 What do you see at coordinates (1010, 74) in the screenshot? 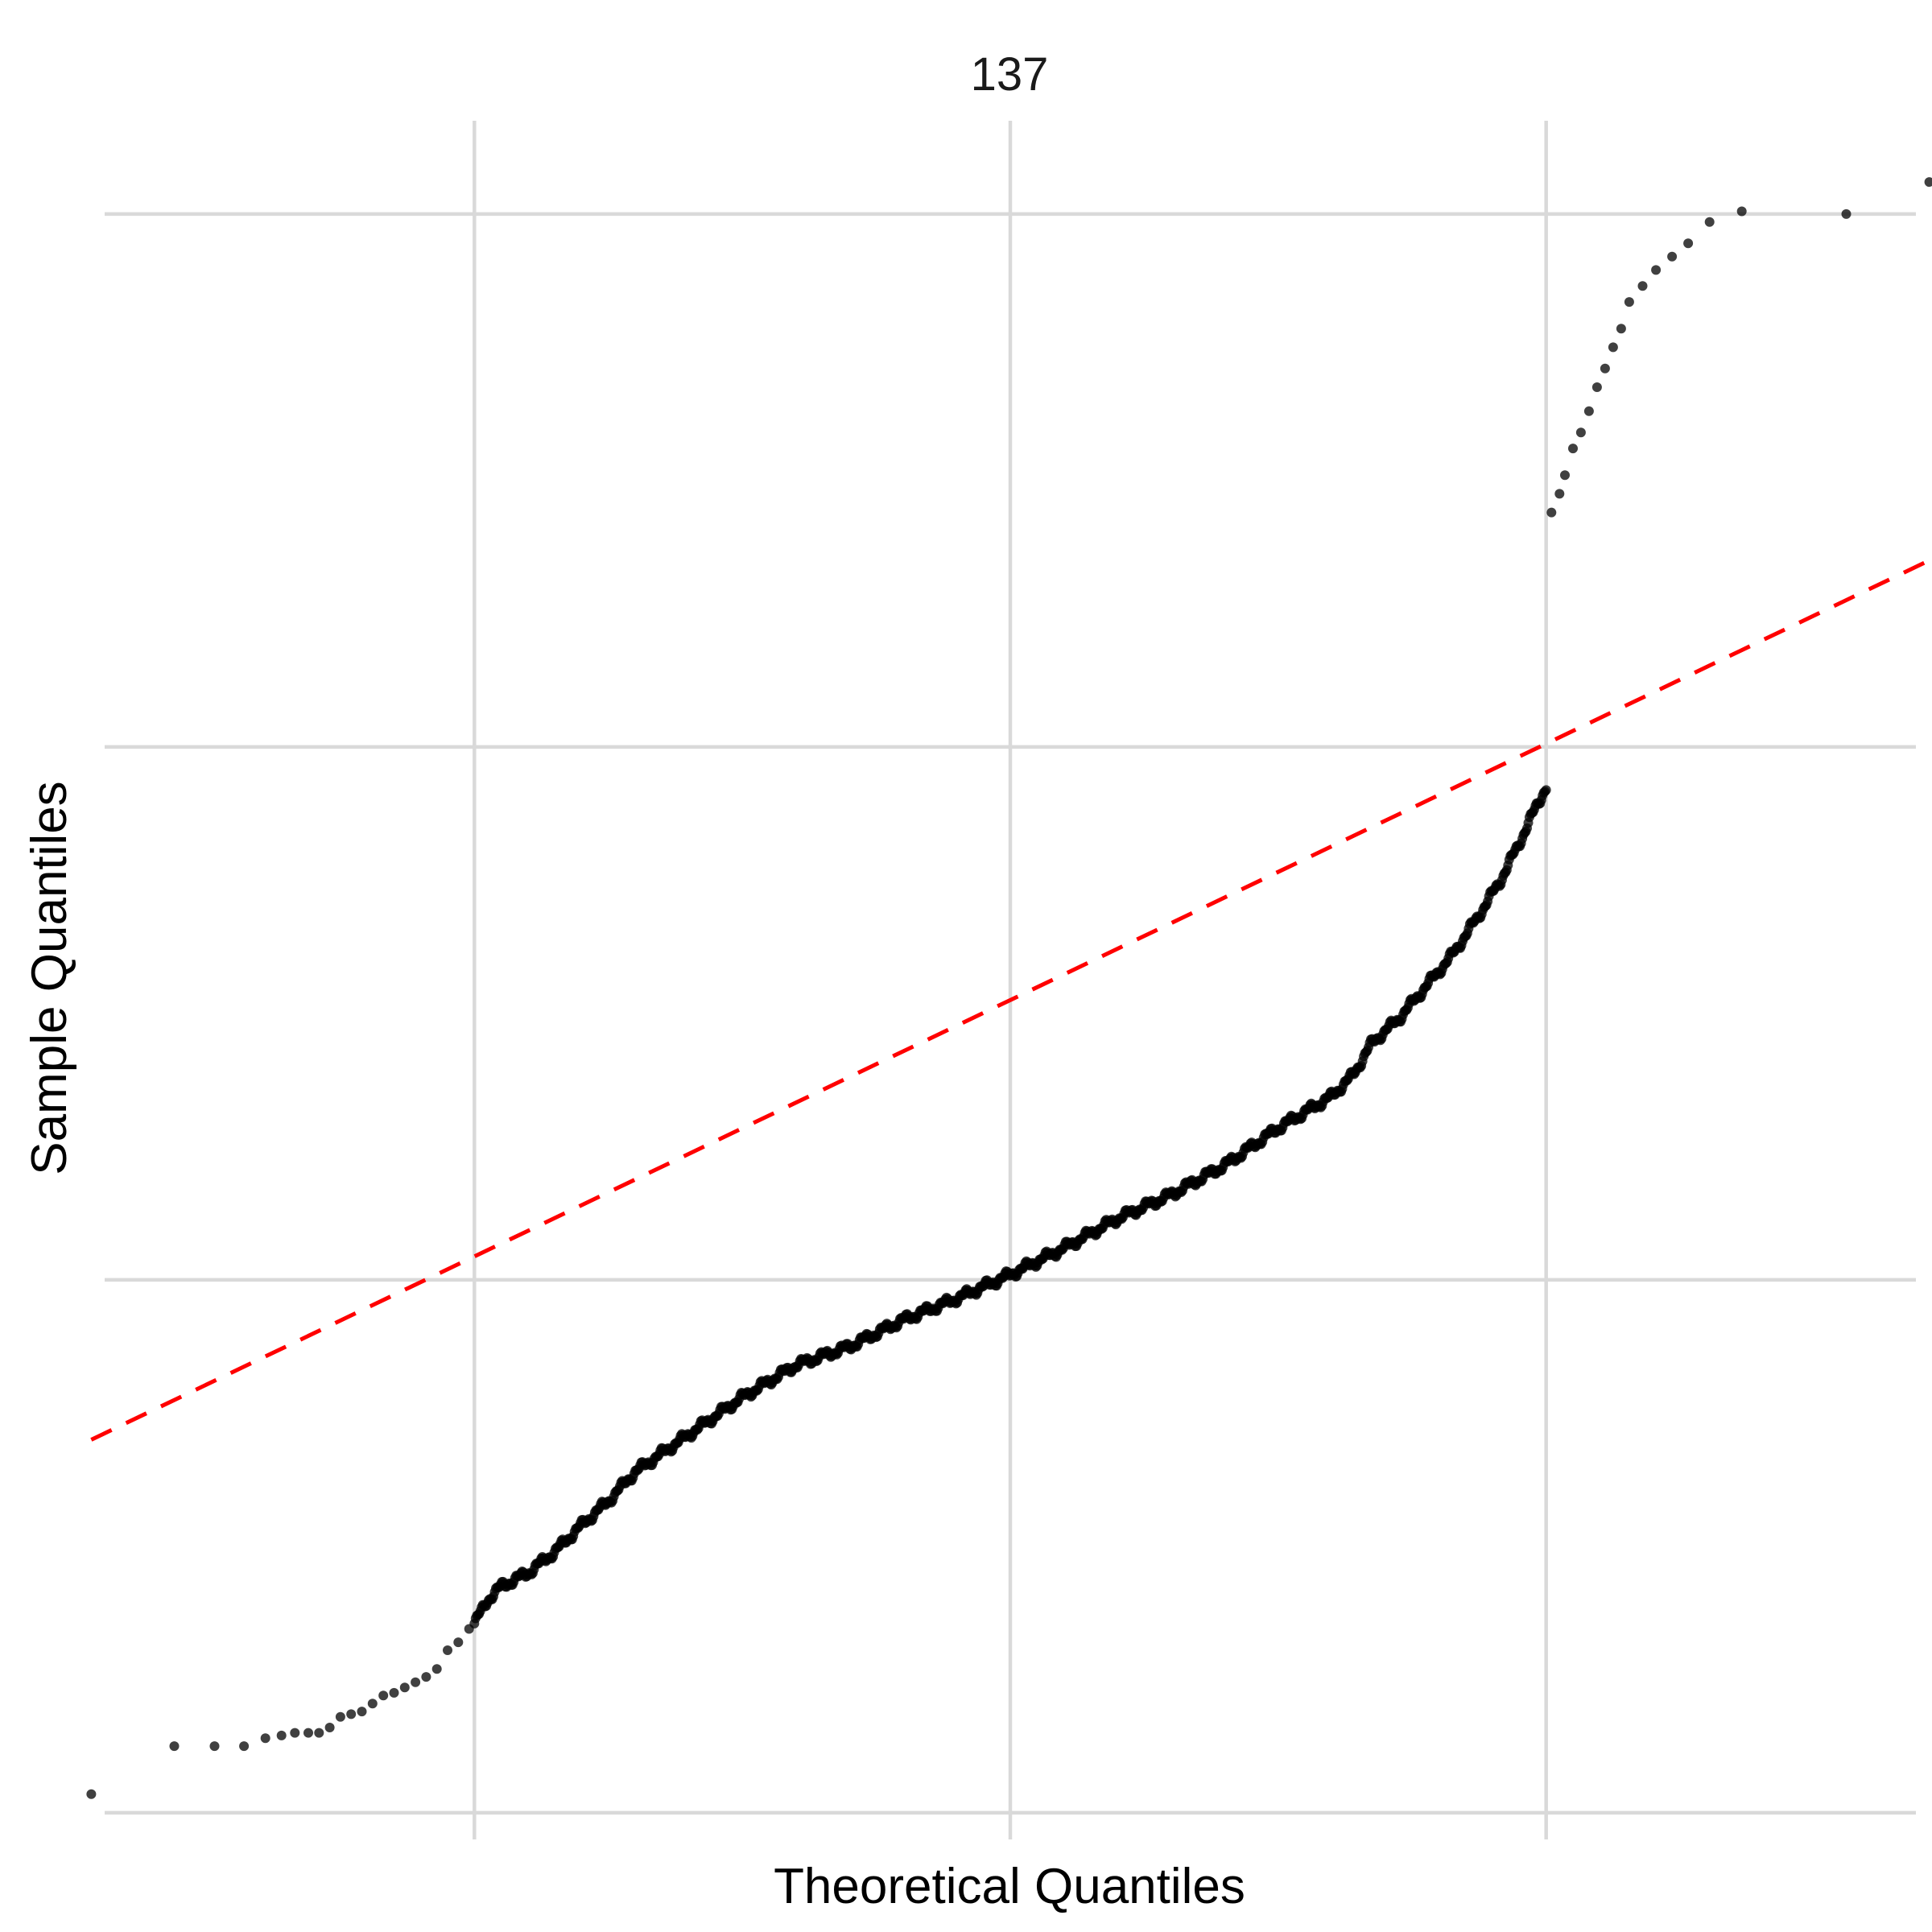
I see `chart-title: 137` at bounding box center [1010, 74].